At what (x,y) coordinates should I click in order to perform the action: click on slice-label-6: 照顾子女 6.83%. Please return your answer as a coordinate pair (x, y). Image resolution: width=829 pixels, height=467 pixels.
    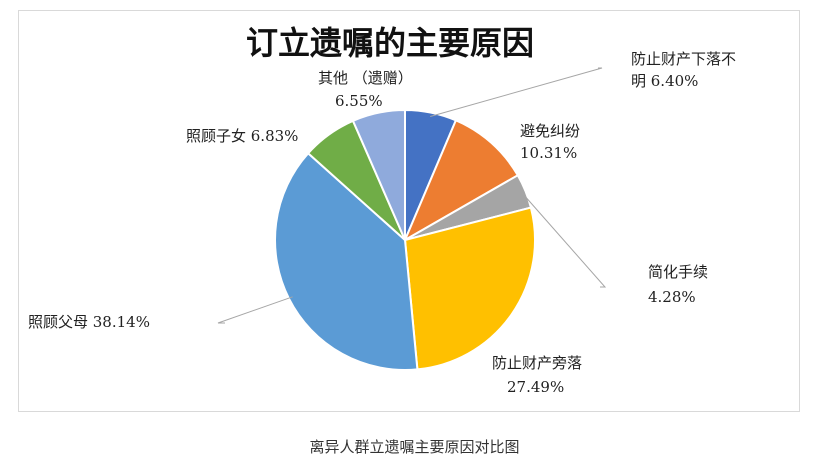
    Looking at the image, I should click on (242, 136).